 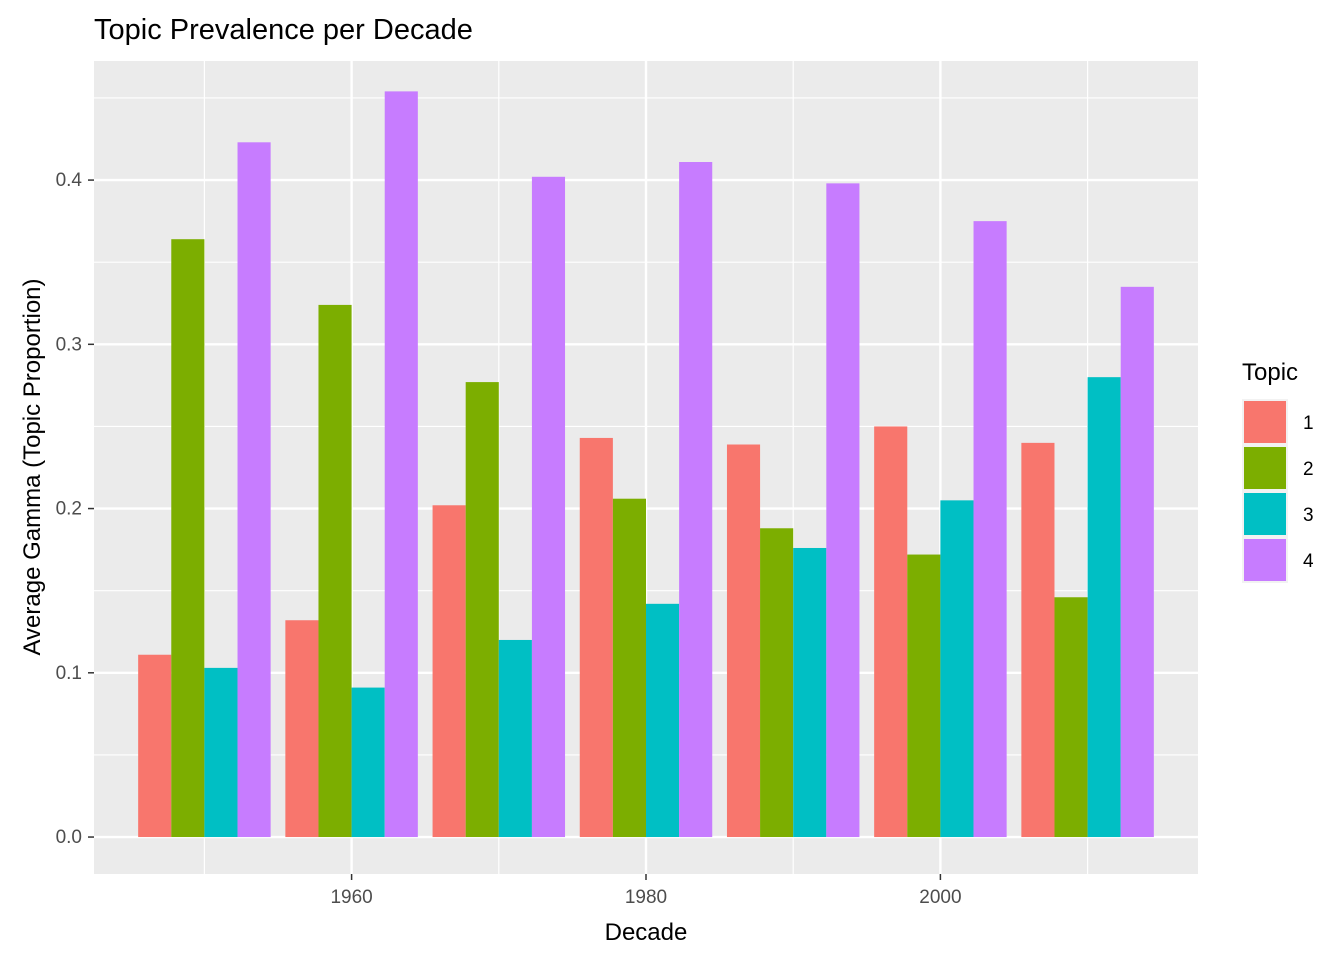 I want to click on x-axis-title: Decade, so click(x=646, y=932).